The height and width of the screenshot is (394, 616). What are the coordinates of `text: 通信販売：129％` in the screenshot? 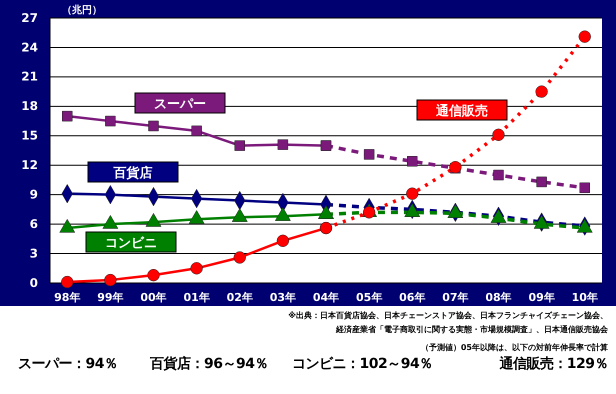 It's located at (553, 363).